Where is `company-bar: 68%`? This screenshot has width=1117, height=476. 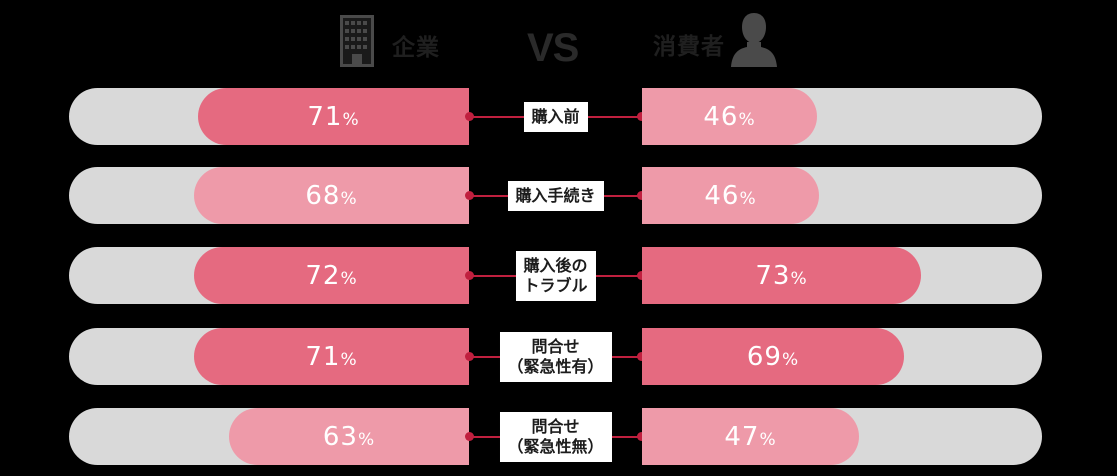 company-bar: 68% is located at coordinates (331, 195).